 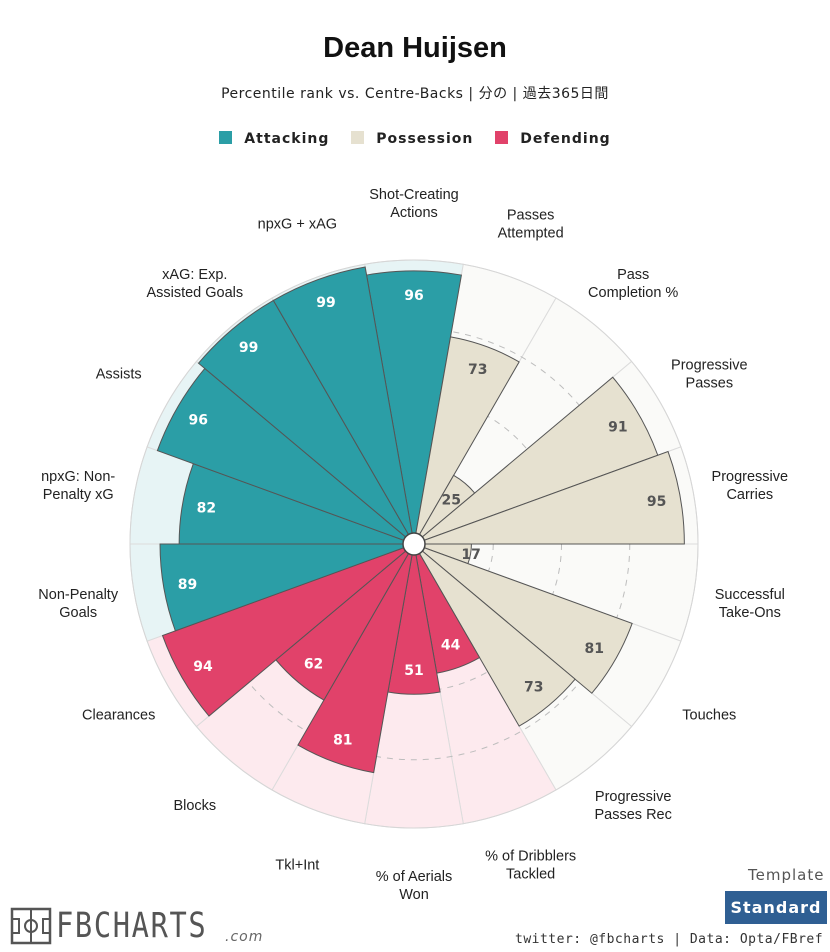 I want to click on axis-label-line: Clearances, so click(x=118, y=716).